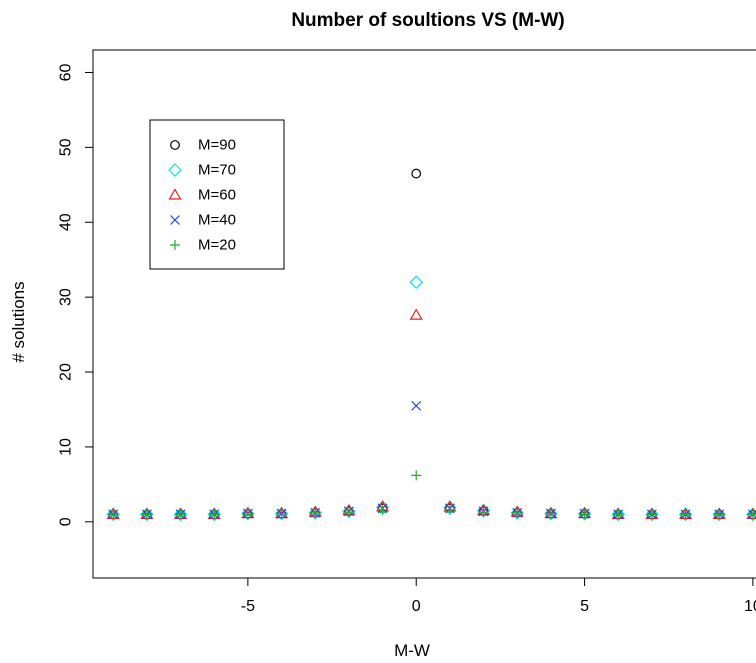 This screenshot has width=756, height=663. What do you see at coordinates (248, 606) in the screenshot?
I see `x-tick-label: -5` at bounding box center [248, 606].